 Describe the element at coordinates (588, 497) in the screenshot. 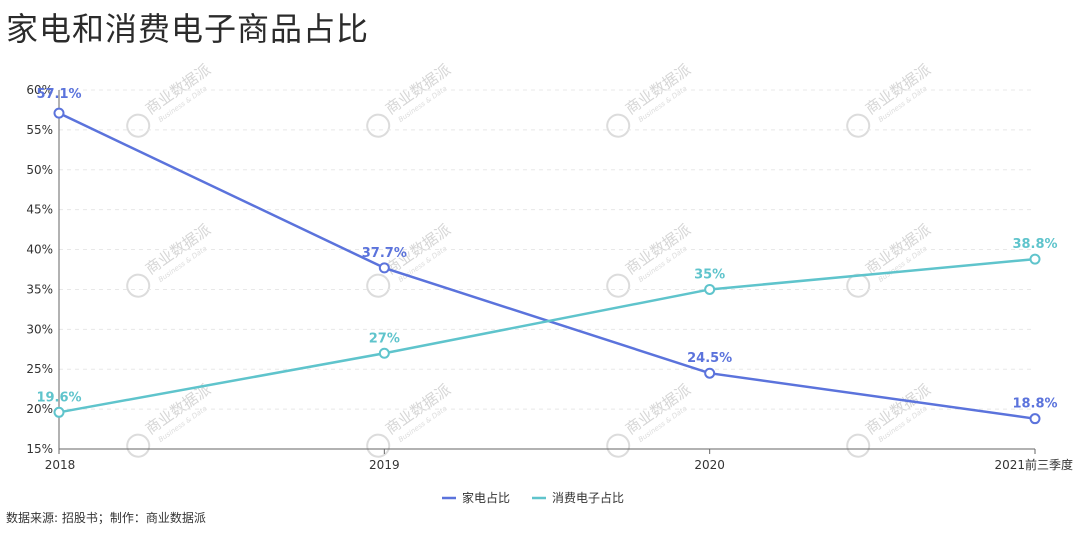

I see `legend-label: 消费电子占比` at that location.